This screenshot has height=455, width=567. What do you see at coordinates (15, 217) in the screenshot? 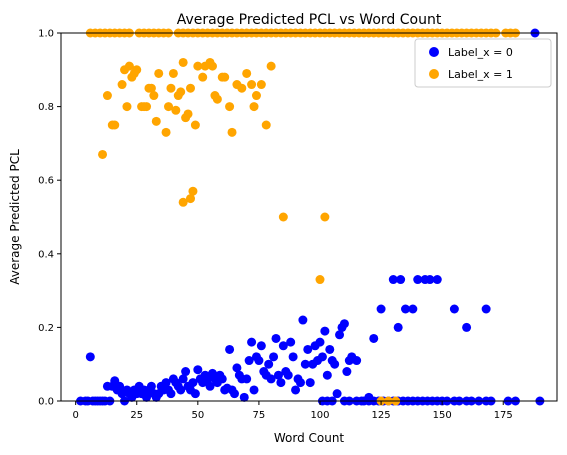
I see `y-axis-label: Average Predicted PCL` at bounding box center [15, 217].